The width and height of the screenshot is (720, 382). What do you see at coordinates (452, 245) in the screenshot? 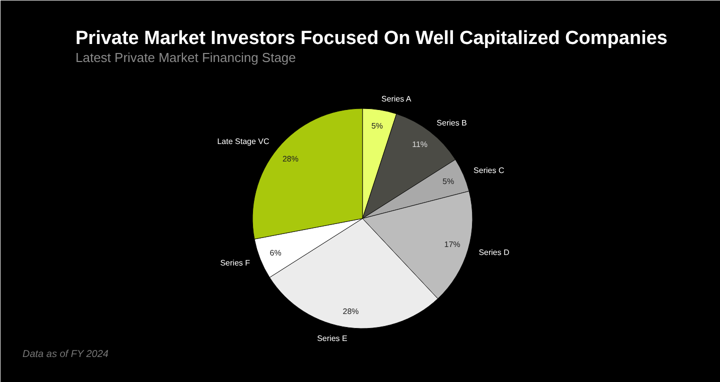
I see `data-label: 17%` at bounding box center [452, 245].